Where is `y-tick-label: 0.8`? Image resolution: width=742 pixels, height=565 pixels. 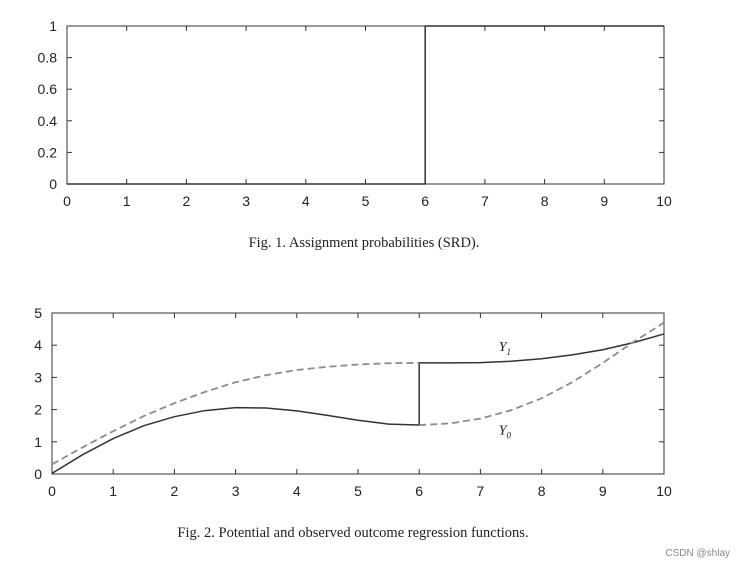
y-tick-label: 0.8 is located at coordinates (48, 58).